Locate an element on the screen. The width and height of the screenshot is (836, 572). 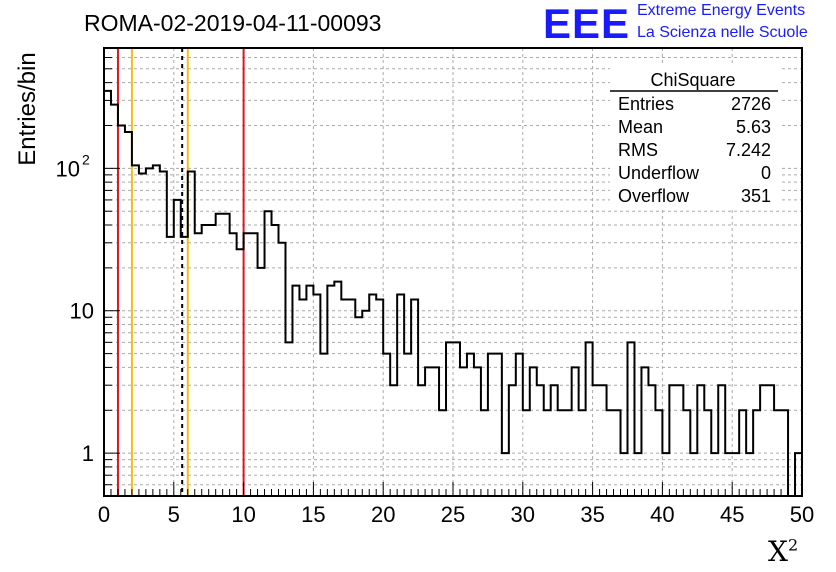
stats-box-bg is located at coordinates (695, 138).